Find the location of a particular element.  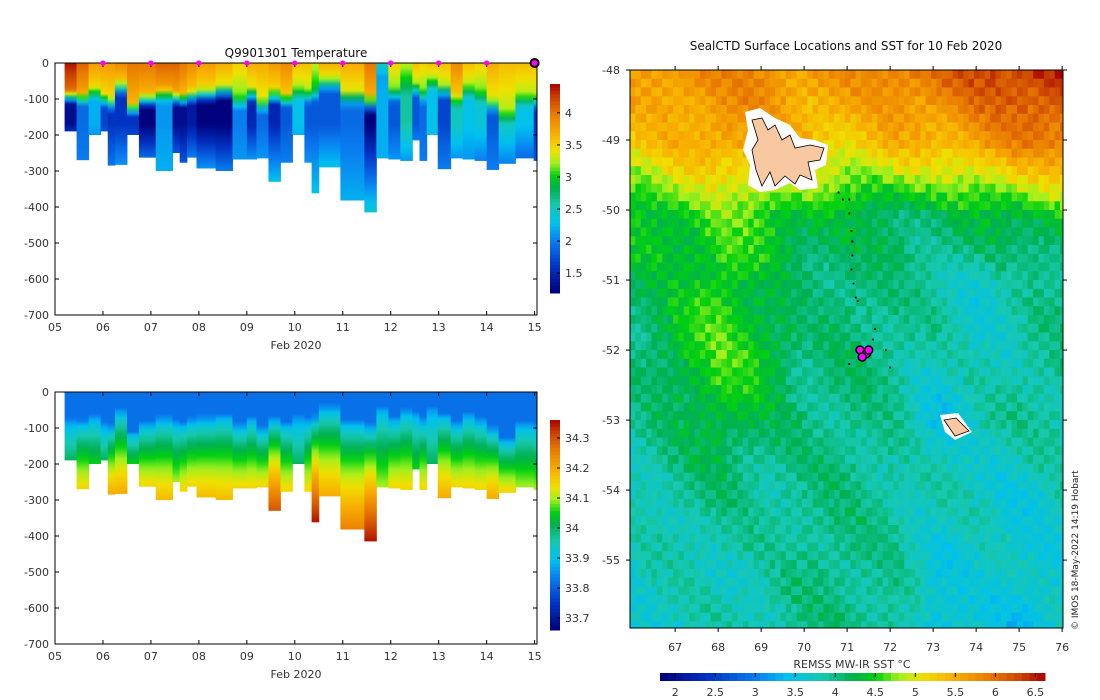

heard-island is located at coordinates (956, 426).